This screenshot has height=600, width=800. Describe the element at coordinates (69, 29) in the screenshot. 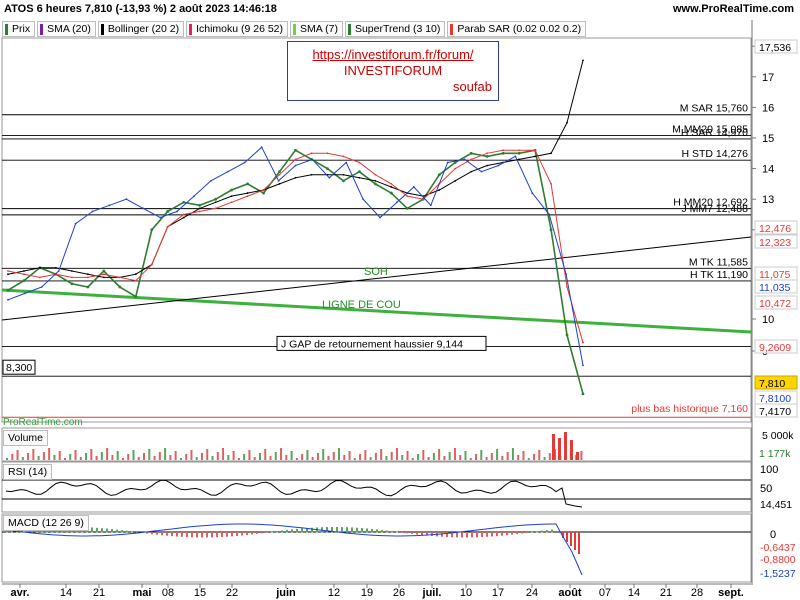

I see `legend-label: SMA (20)` at that location.